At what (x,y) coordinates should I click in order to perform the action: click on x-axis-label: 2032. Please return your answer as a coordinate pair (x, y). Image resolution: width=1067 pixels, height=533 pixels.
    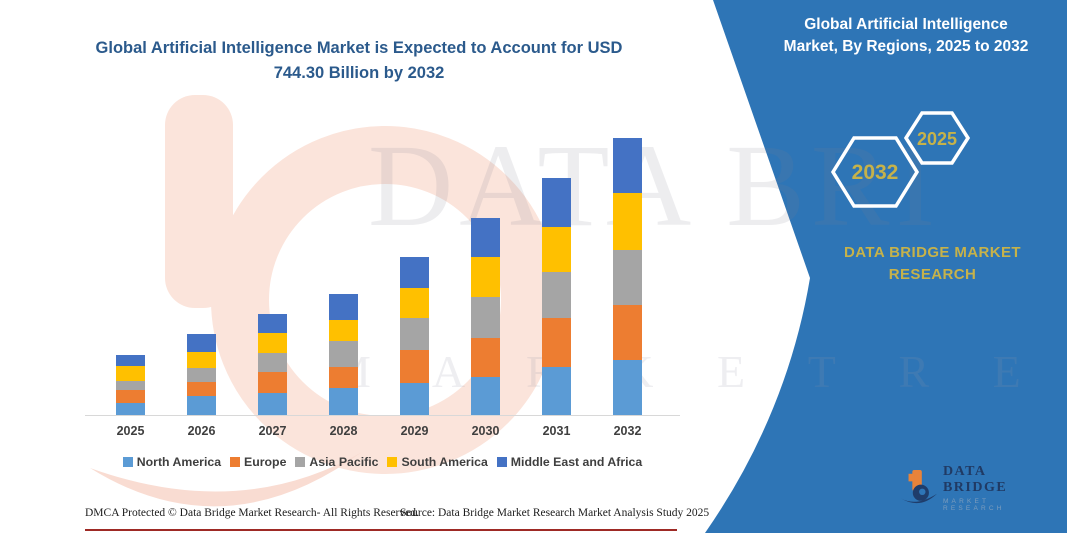
    Looking at the image, I should click on (627, 431).